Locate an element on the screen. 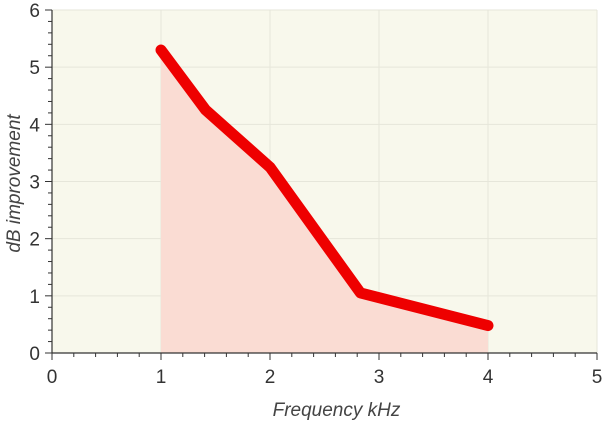  x-tick-label: 3 is located at coordinates (379, 377).